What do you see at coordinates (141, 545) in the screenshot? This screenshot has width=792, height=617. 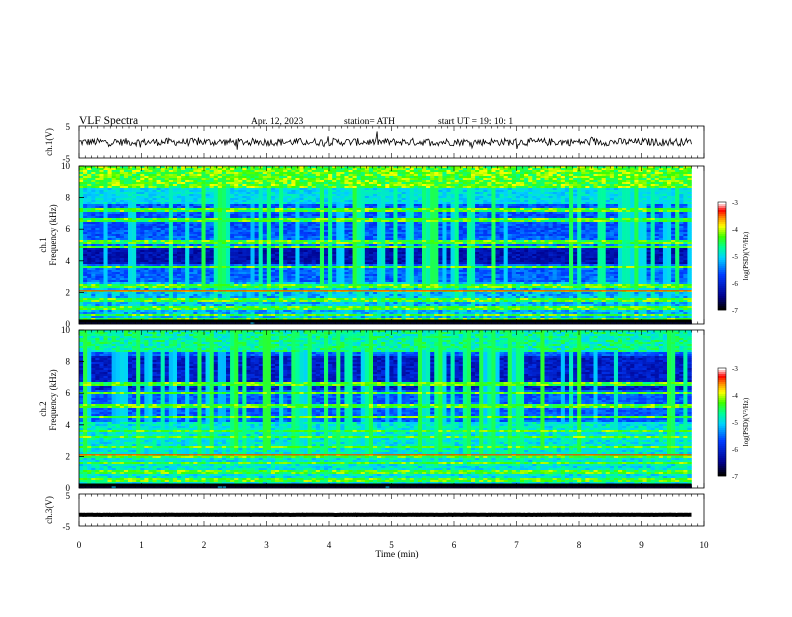 I see `time-axis-tick-label: 1` at bounding box center [141, 545].